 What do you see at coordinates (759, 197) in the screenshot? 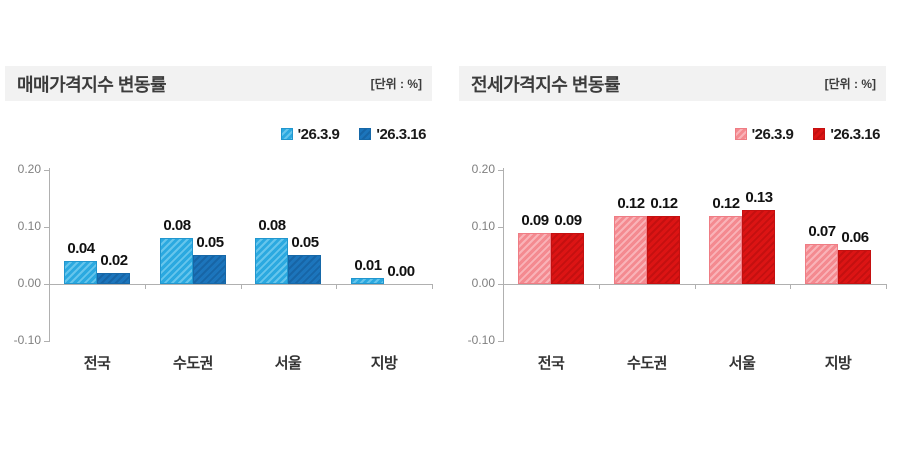
I see `bar-value-label: 0.13` at bounding box center [759, 197].